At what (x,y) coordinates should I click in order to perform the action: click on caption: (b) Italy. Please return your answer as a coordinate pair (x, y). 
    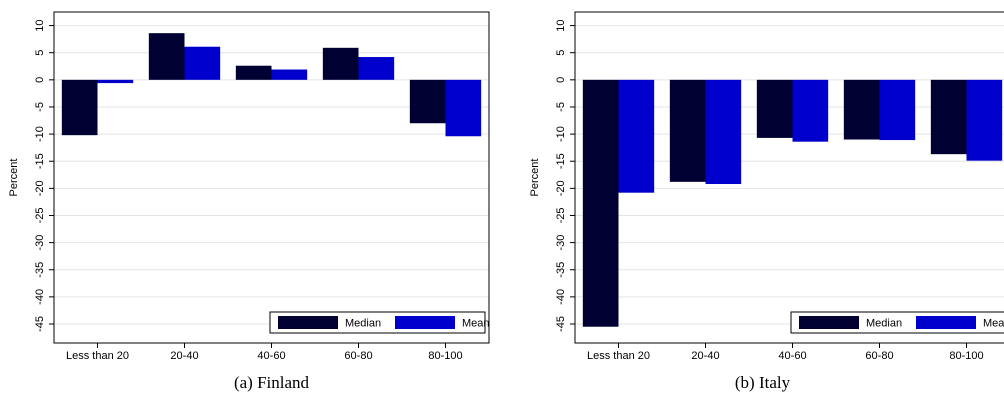
    Looking at the image, I should click on (763, 382).